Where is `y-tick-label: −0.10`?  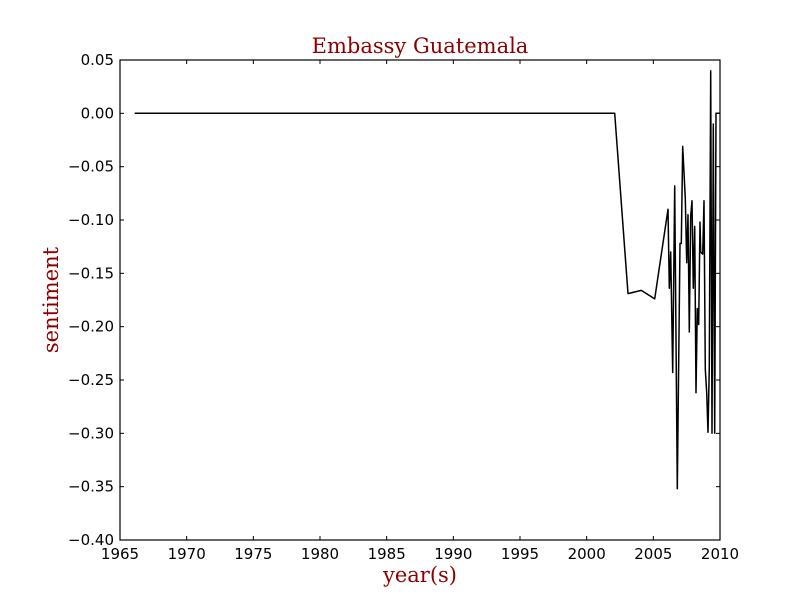
y-tick-label: −0.10 is located at coordinates (91, 220).